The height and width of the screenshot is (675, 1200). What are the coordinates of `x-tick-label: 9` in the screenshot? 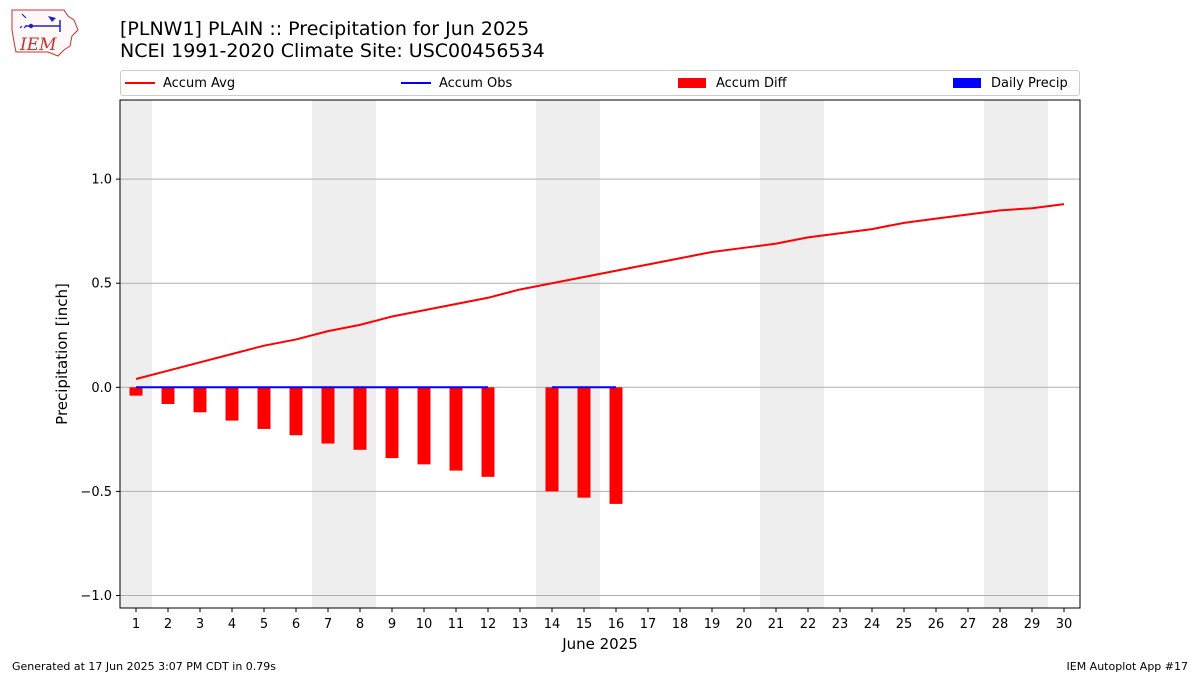 It's located at (392, 624).